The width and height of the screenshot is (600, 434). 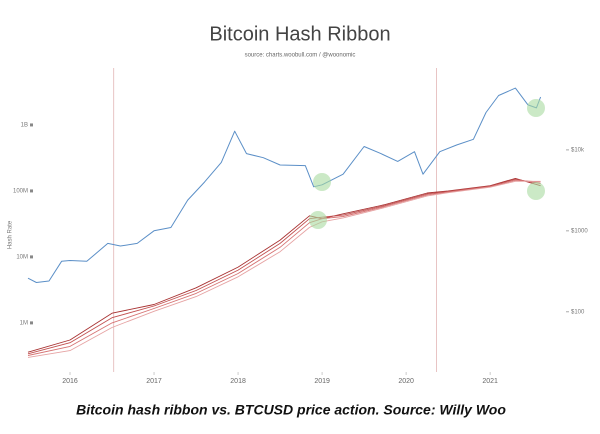 What do you see at coordinates (70, 381) in the screenshot?
I see `x-tick-label: 2016` at bounding box center [70, 381].